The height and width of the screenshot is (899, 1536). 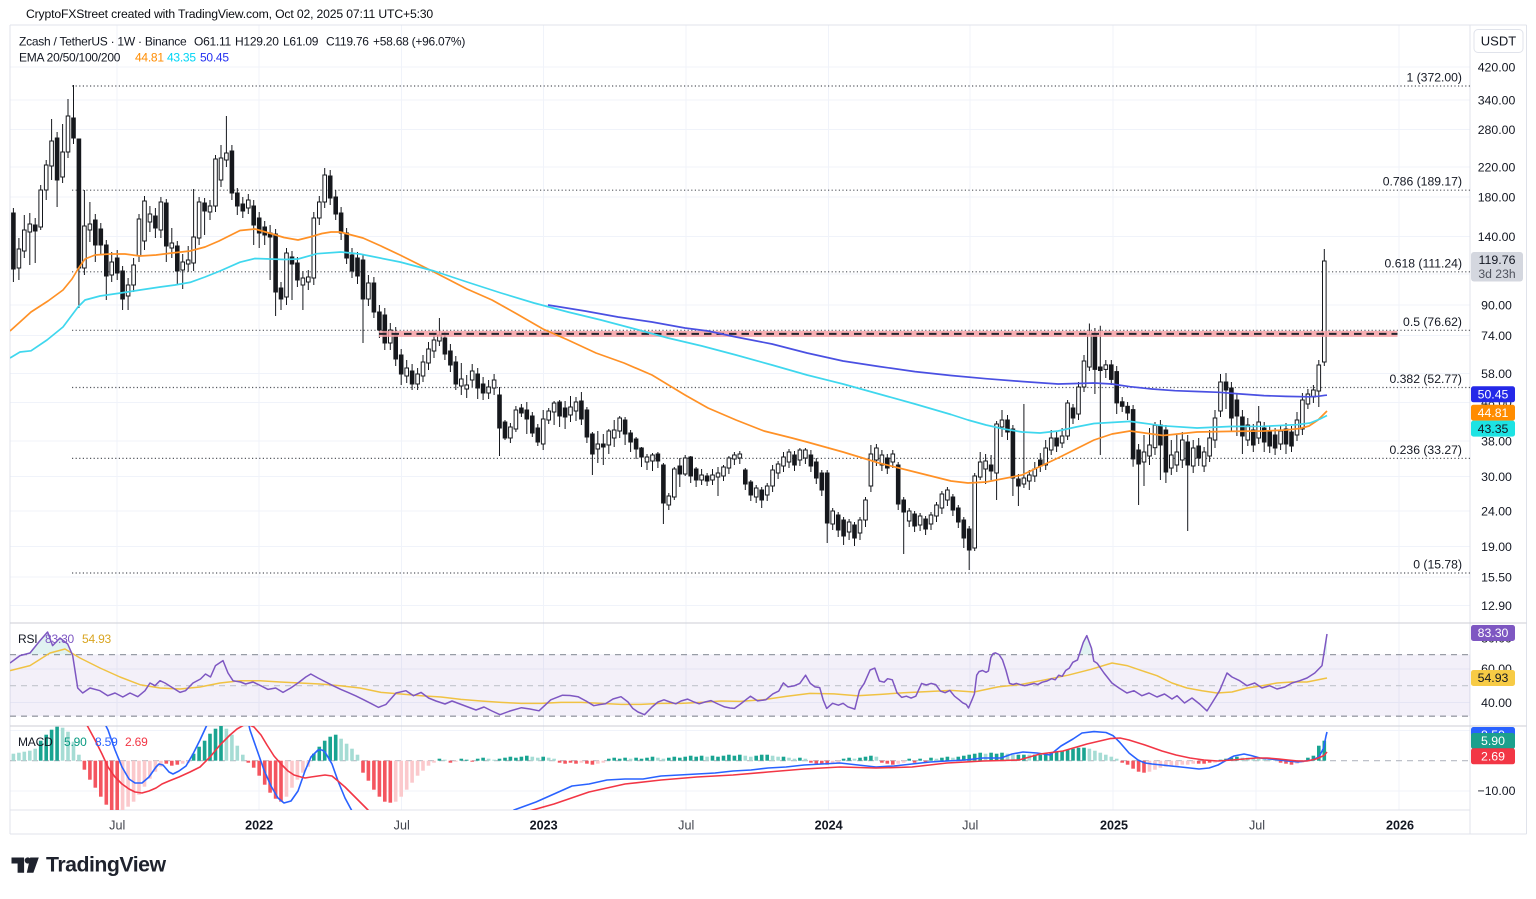 What do you see at coordinates (106, 865) in the screenshot?
I see `svg-text: TradingView` at bounding box center [106, 865].